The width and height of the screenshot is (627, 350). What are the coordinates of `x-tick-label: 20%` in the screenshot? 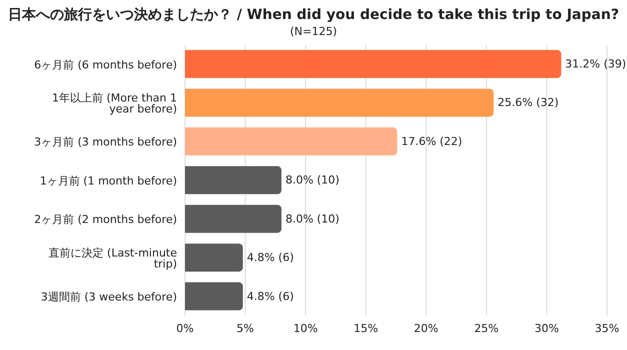 It's located at (426, 328).